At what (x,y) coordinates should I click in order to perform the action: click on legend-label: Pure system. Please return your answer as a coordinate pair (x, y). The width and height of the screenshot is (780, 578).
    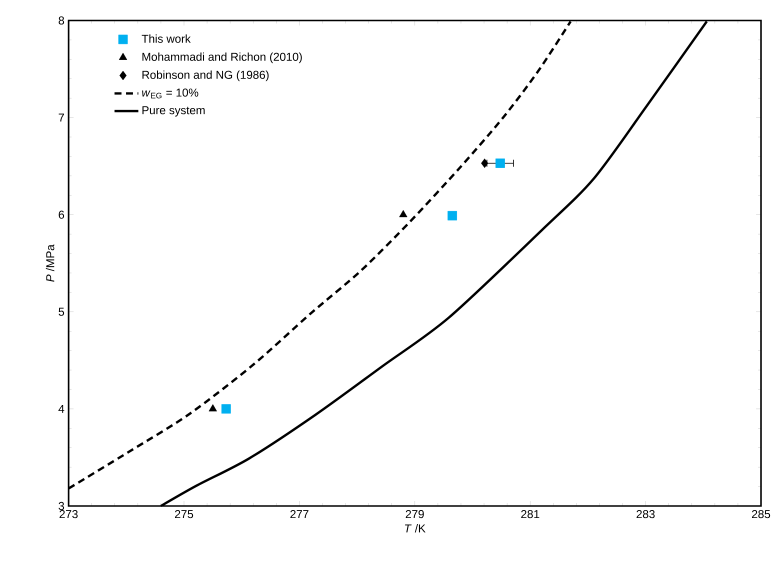
    Looking at the image, I should click on (173, 111).